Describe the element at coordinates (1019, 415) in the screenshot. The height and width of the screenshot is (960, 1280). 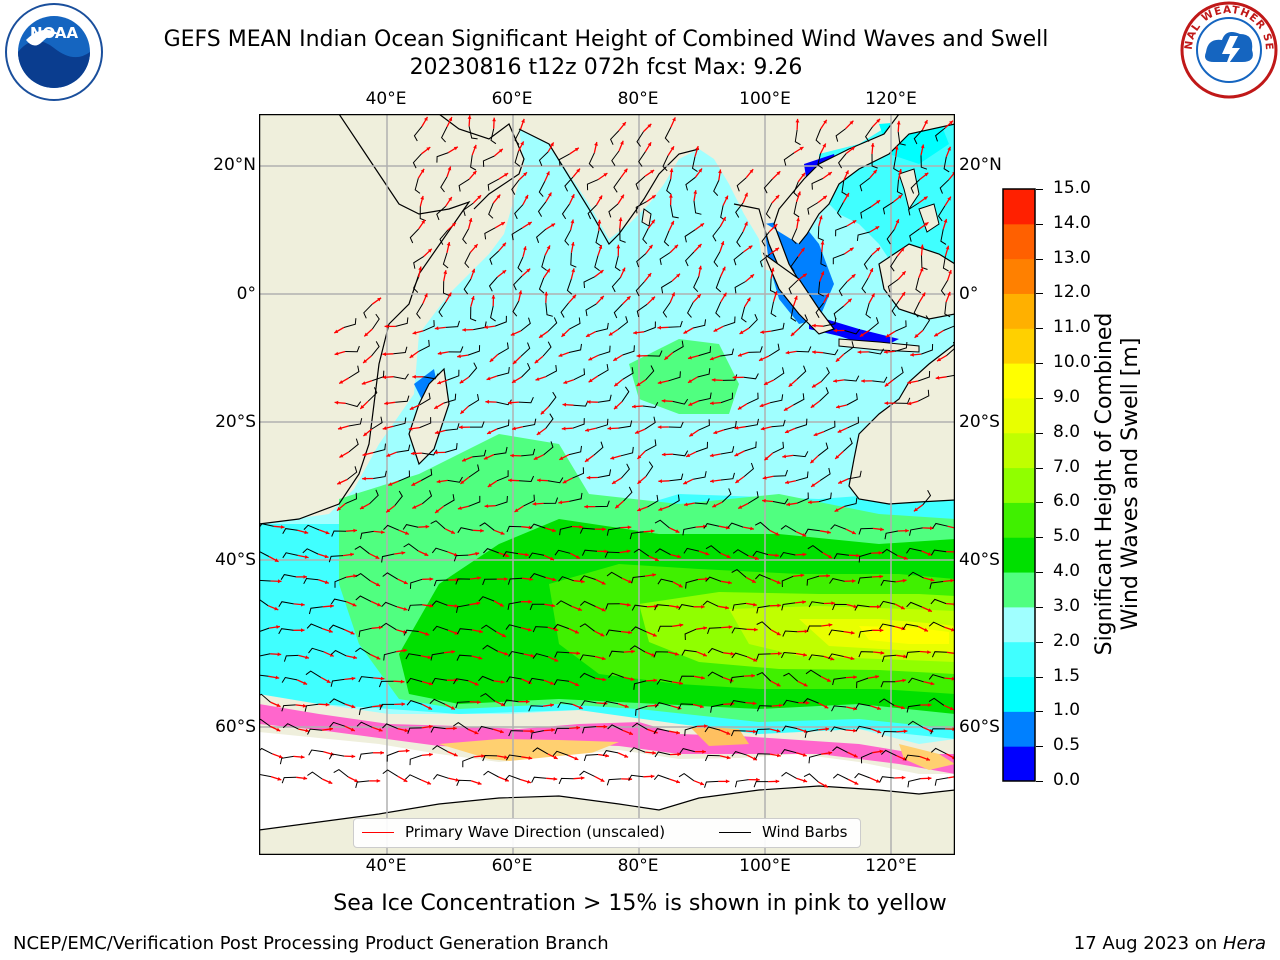
I see `colorbar-segment` at that location.